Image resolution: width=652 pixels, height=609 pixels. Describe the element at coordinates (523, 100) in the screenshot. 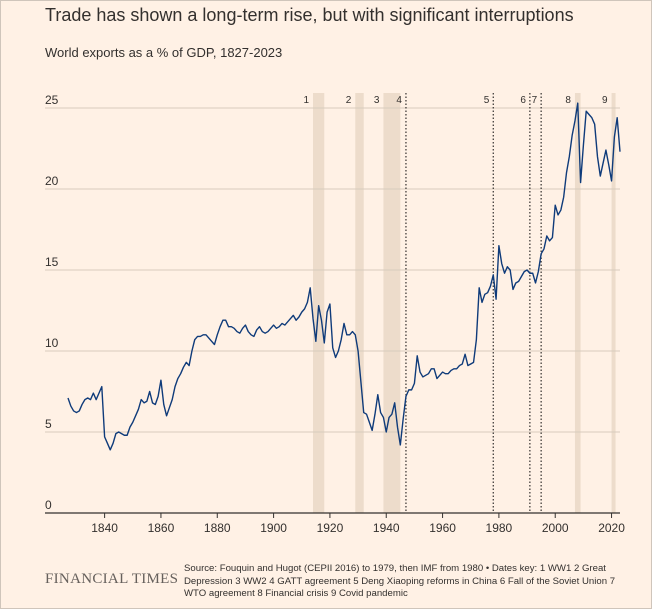

I see `event-label-6: 6` at that location.